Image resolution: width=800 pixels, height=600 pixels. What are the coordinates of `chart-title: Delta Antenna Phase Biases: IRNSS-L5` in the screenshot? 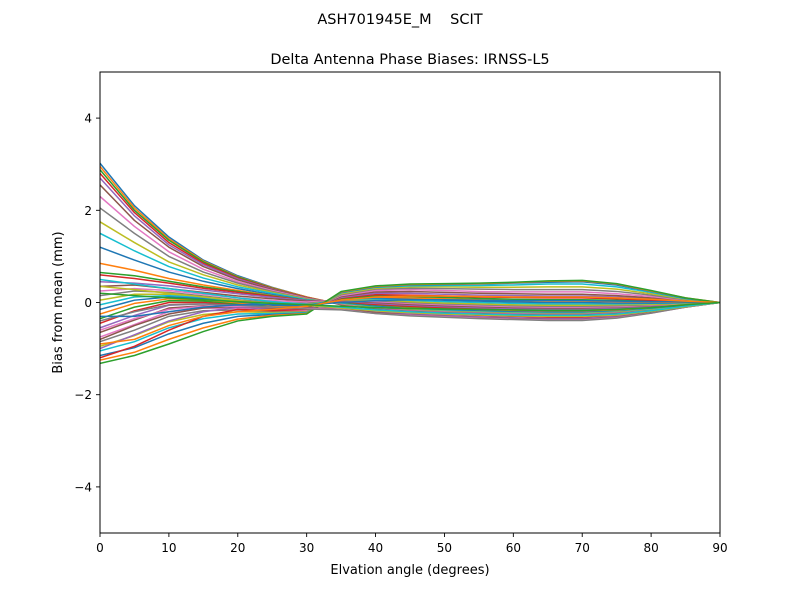 It's located at (409, 60).